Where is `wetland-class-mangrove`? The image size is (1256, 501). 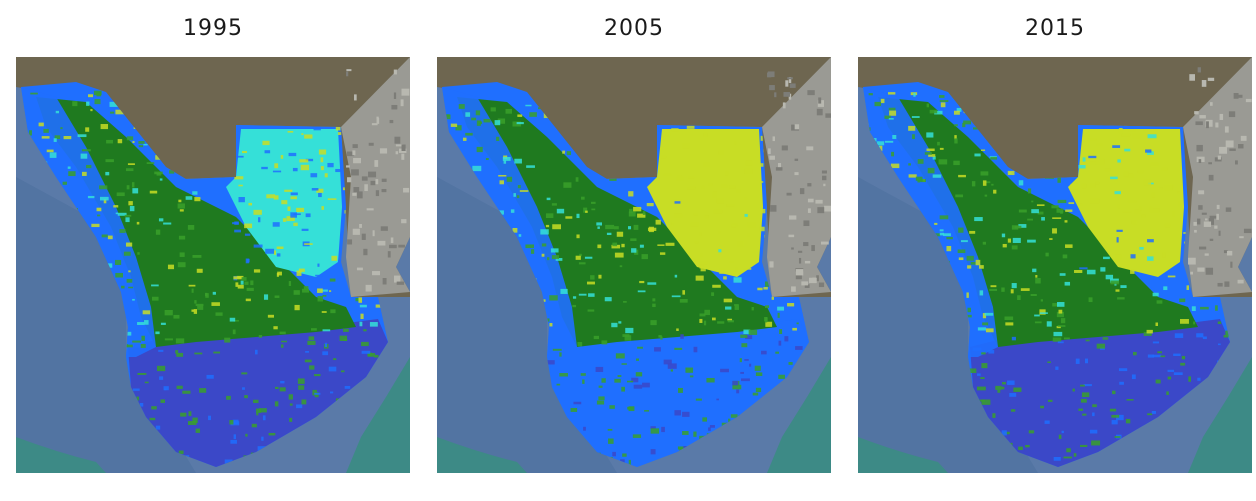
wetland-class-mangrove is located at coordinates (1038, 222).